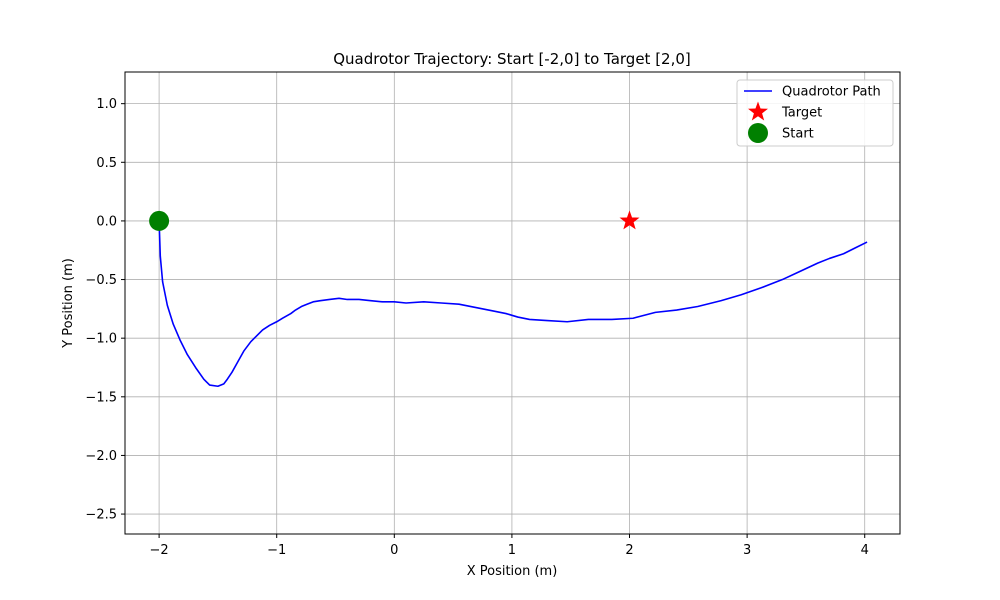  Describe the element at coordinates (106, 221) in the screenshot. I see `y-tick-label: 0.0` at that location.